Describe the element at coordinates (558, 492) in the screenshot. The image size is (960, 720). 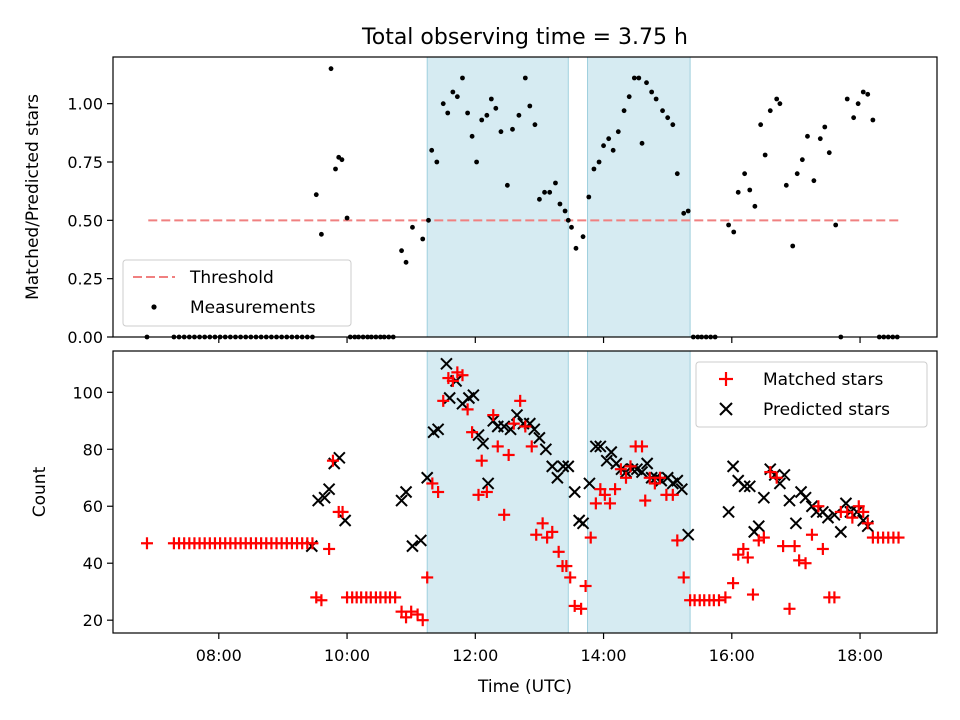
I see `bottom-shaded-intervals` at that location.